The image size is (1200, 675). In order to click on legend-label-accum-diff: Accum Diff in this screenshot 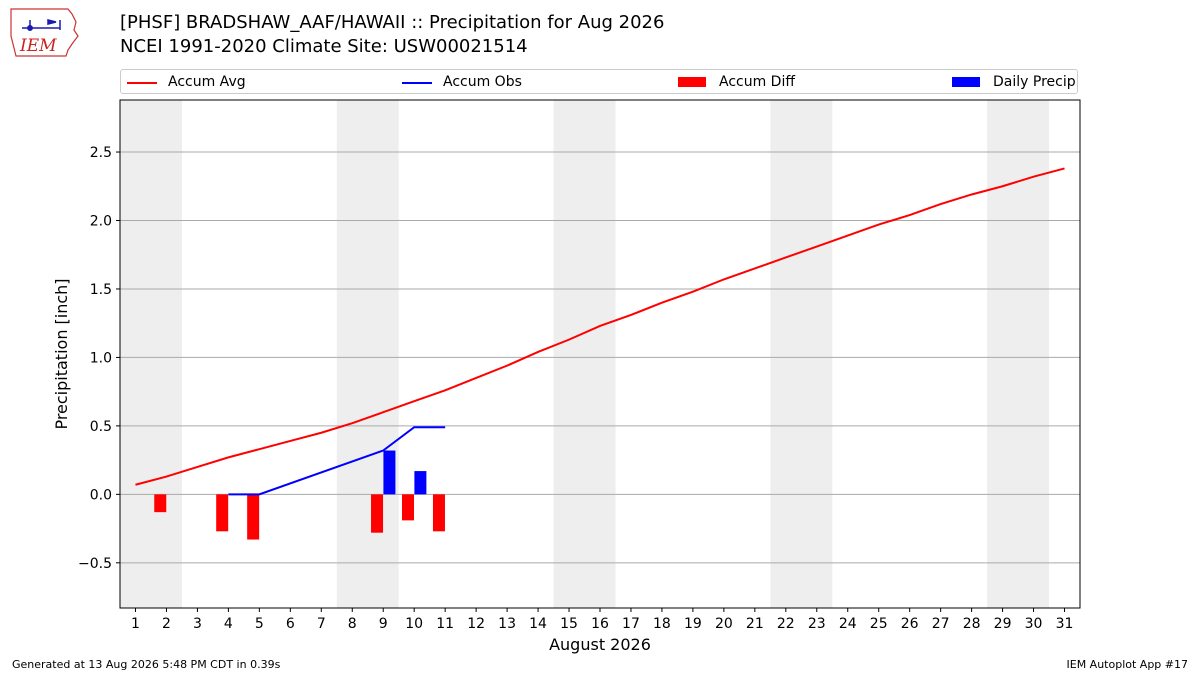, I will do `click(757, 82)`.